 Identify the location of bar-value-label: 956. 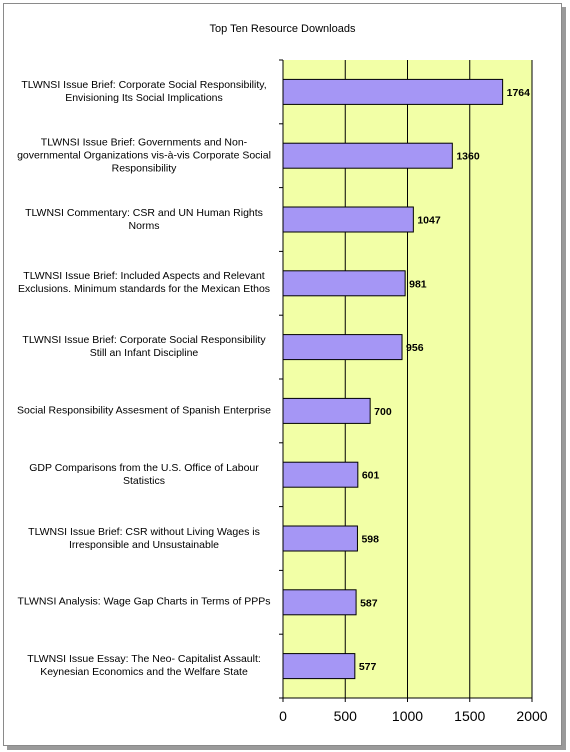
(415, 348).